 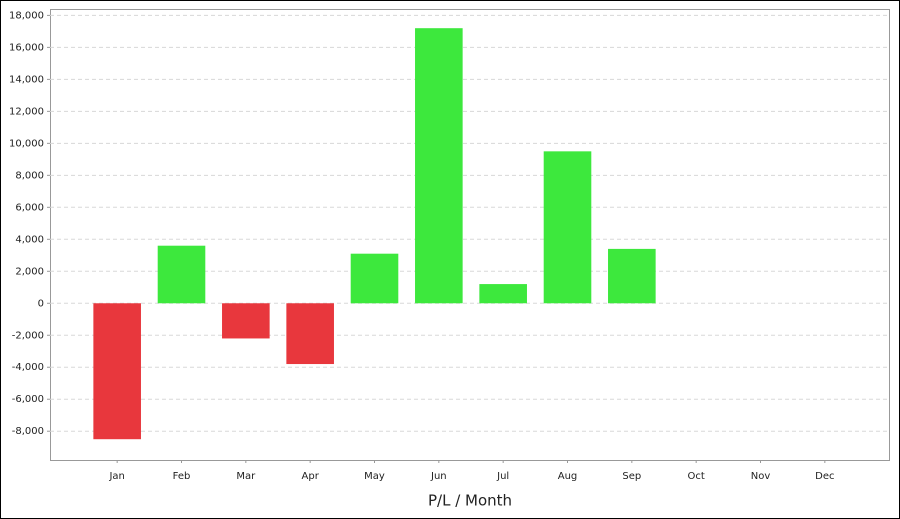 What do you see at coordinates (28, 399) in the screenshot?
I see `y-tick-label: -6,000` at bounding box center [28, 399].